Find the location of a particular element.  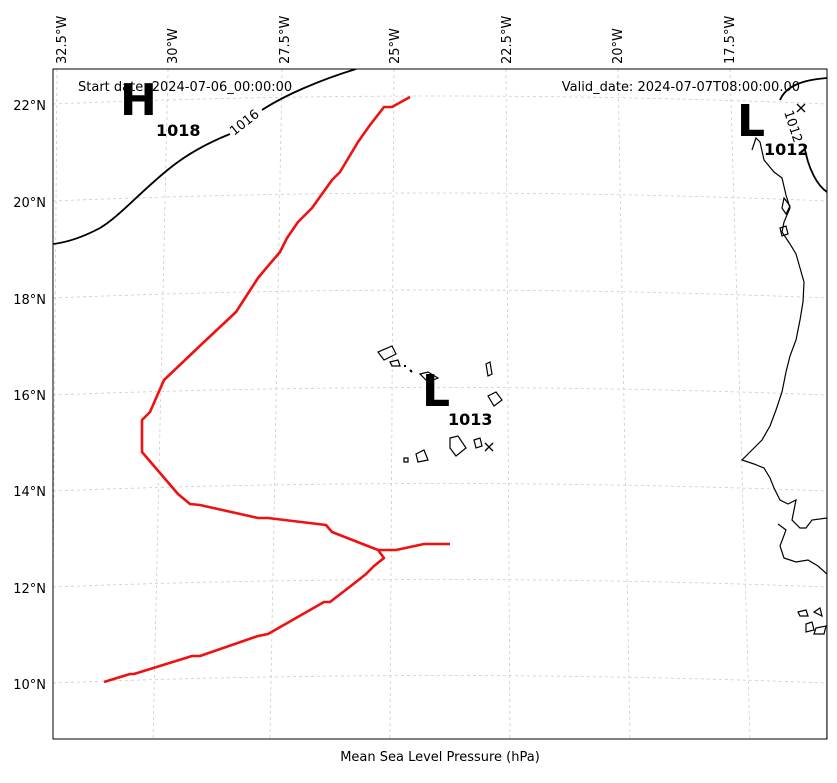

high-pressure-value: 1018 is located at coordinates (178, 130).